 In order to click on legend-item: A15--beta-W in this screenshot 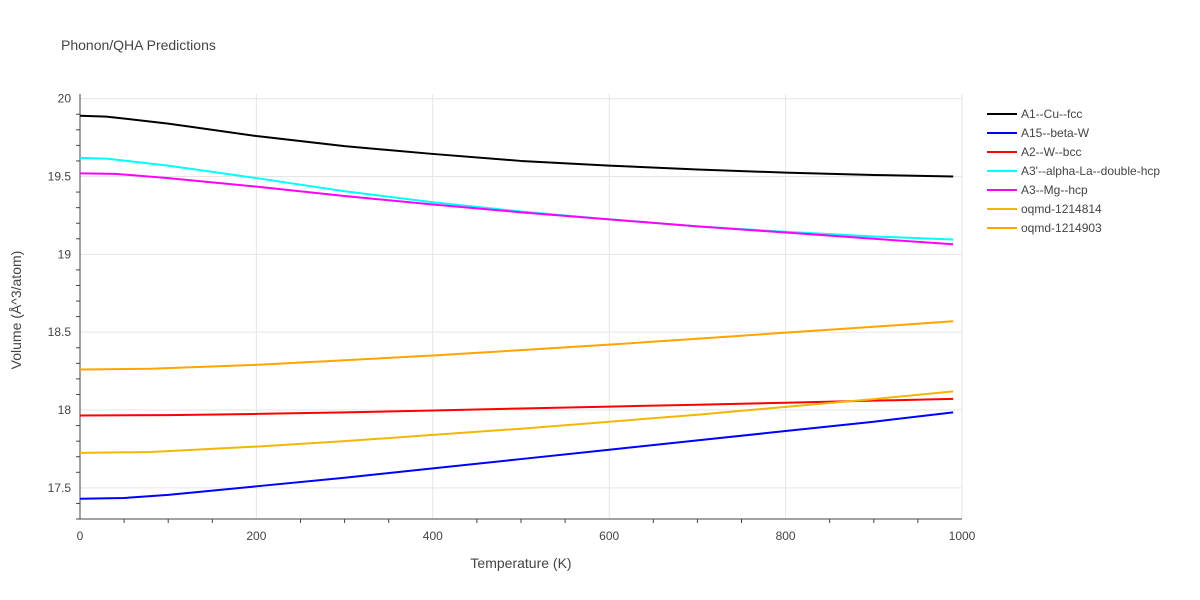, I will do `click(1038, 133)`.